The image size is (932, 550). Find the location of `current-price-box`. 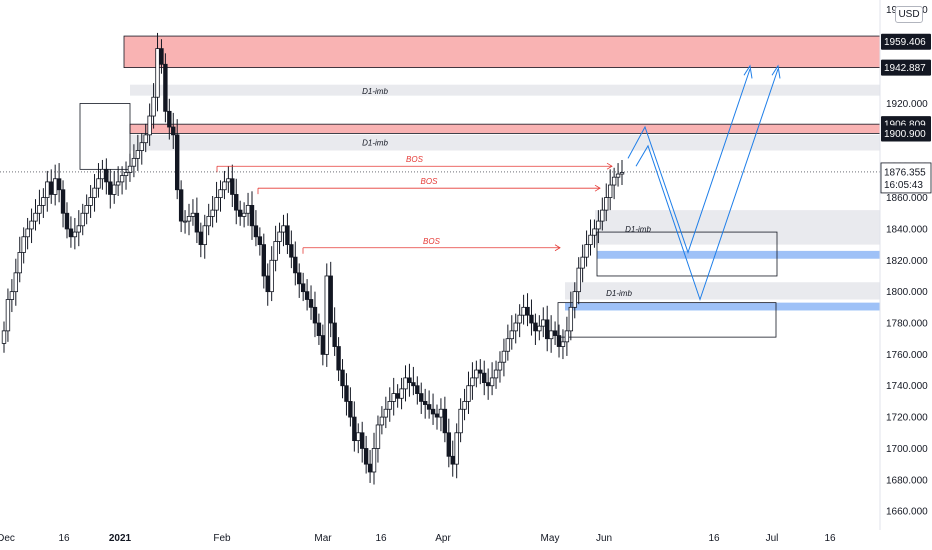

current-price-box is located at coordinates (906, 178).